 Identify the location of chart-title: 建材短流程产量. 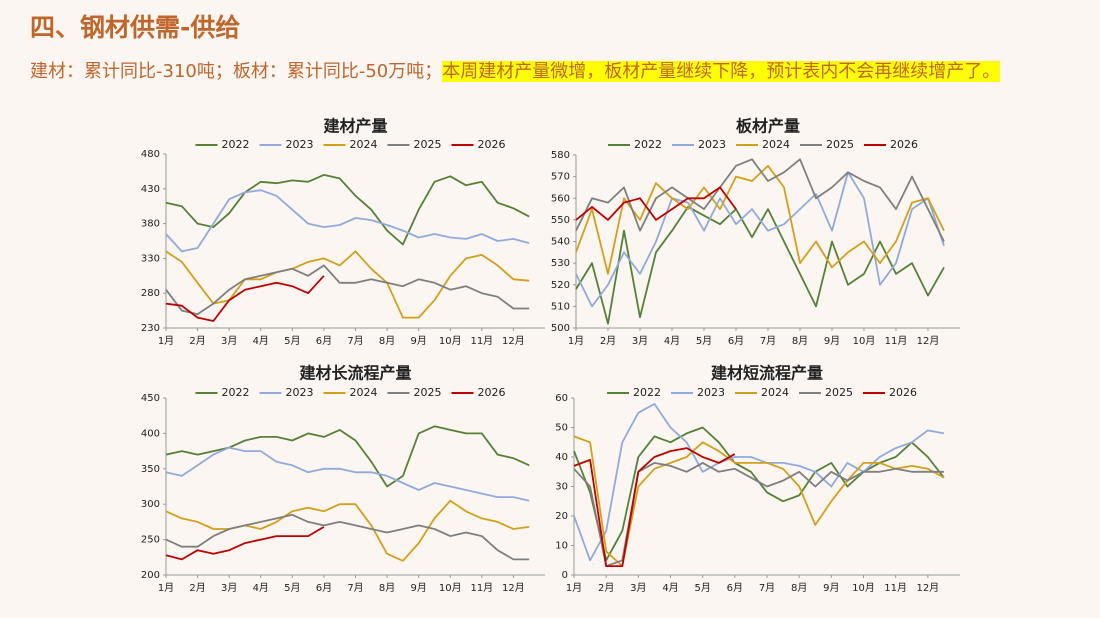
(767, 373).